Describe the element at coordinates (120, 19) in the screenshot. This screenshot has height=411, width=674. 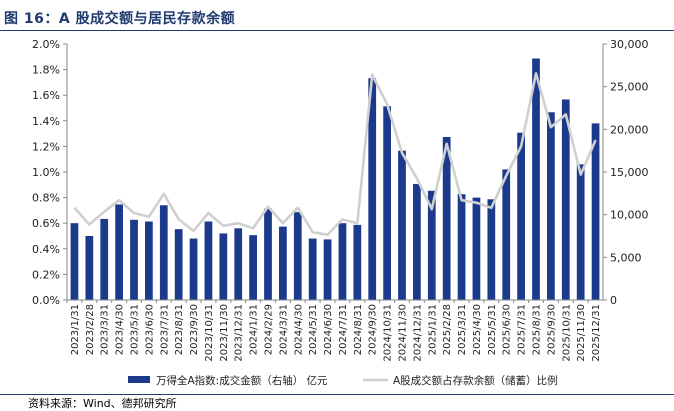
I see `figure-title: 图 16：A 股成交额与居民存款余额` at that location.